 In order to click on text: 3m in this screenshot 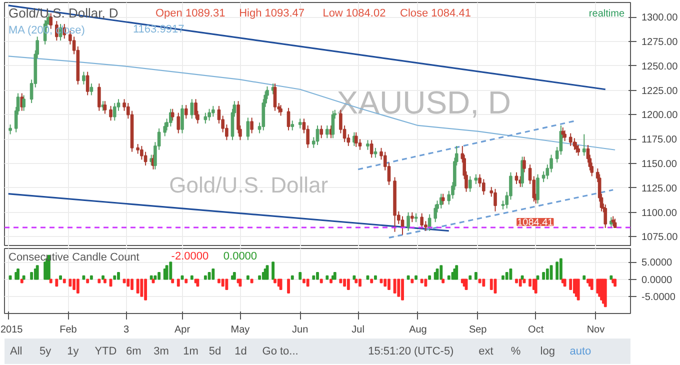, I will do `click(161, 352)`.